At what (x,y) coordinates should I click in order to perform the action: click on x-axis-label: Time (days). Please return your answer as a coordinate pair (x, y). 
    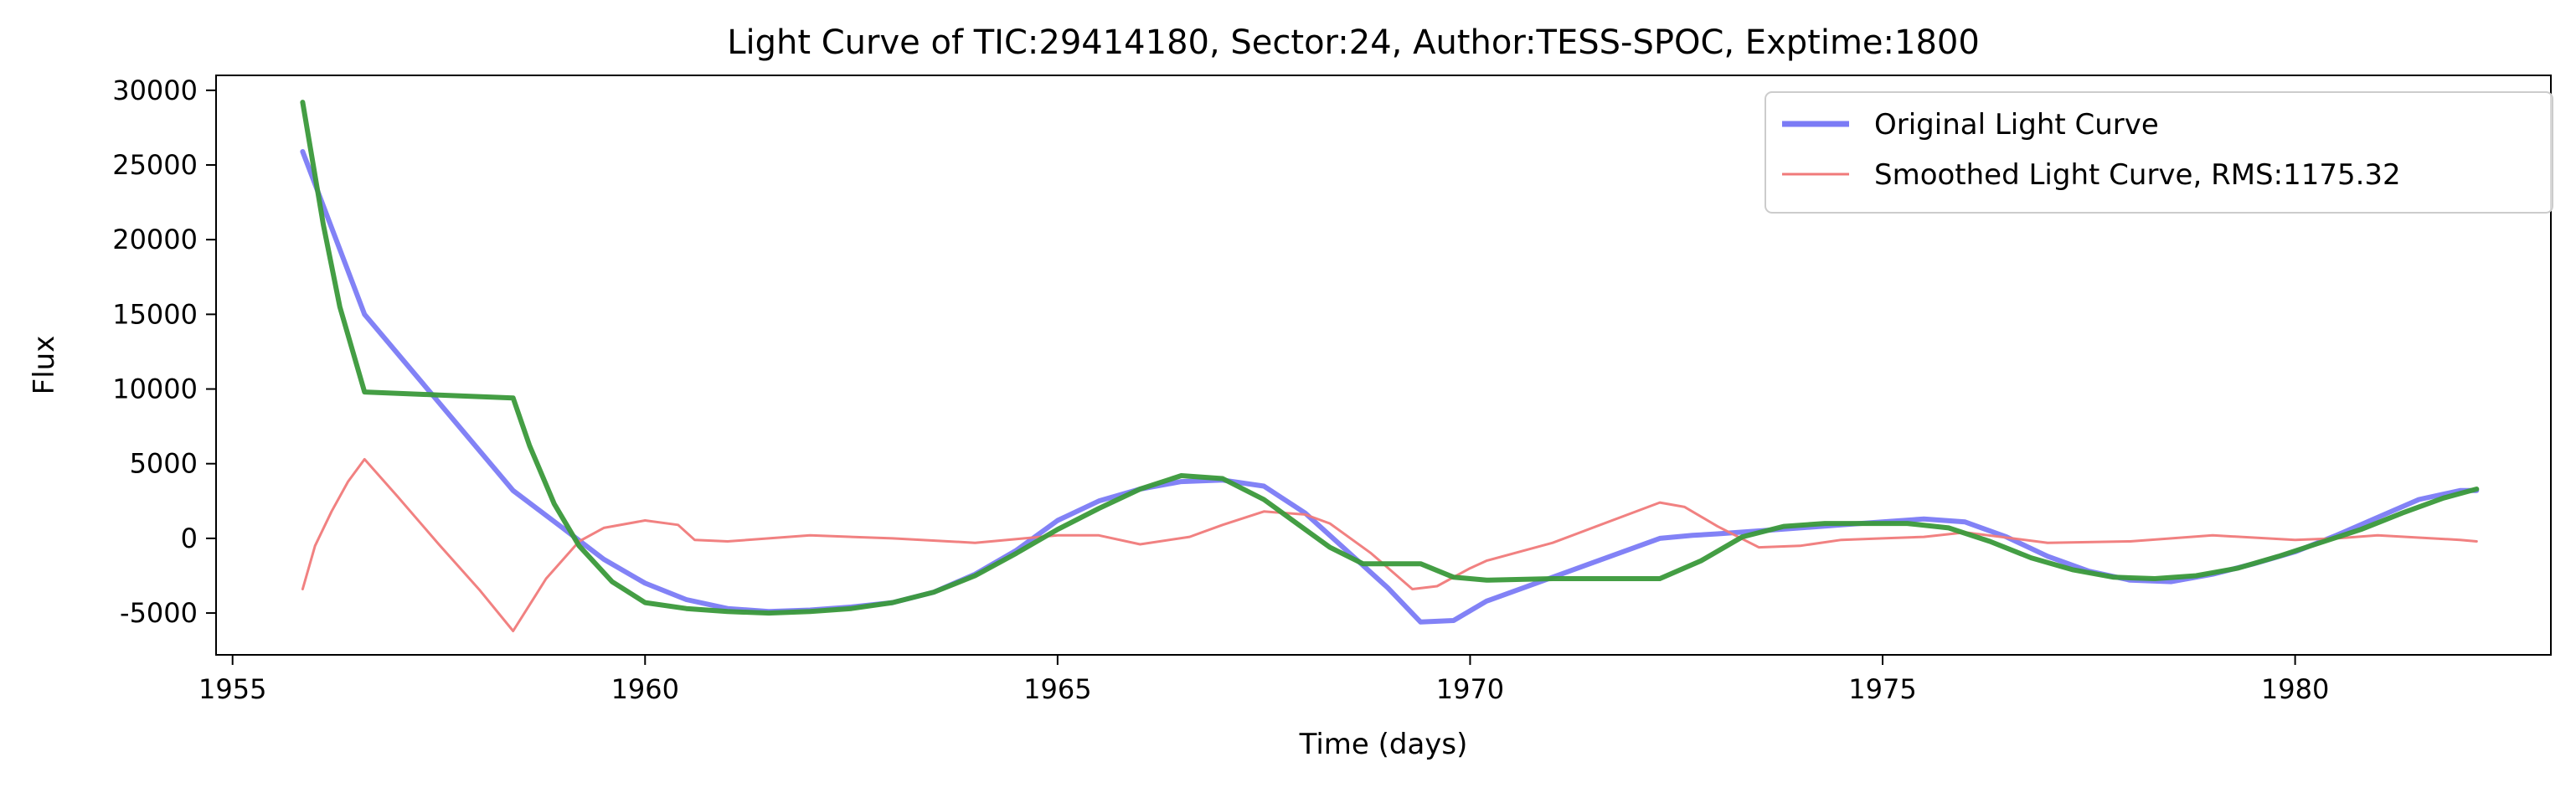
    Looking at the image, I should click on (1383, 744).